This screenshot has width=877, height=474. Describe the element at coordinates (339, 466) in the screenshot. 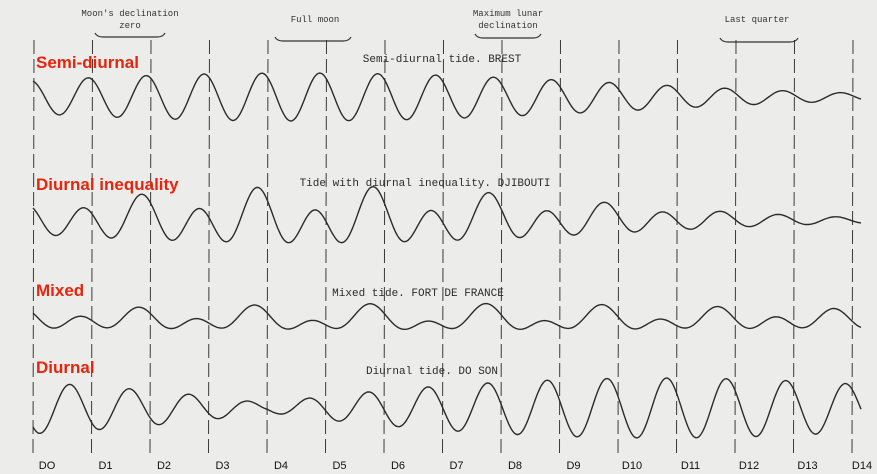

I see `day-label: D5` at that location.